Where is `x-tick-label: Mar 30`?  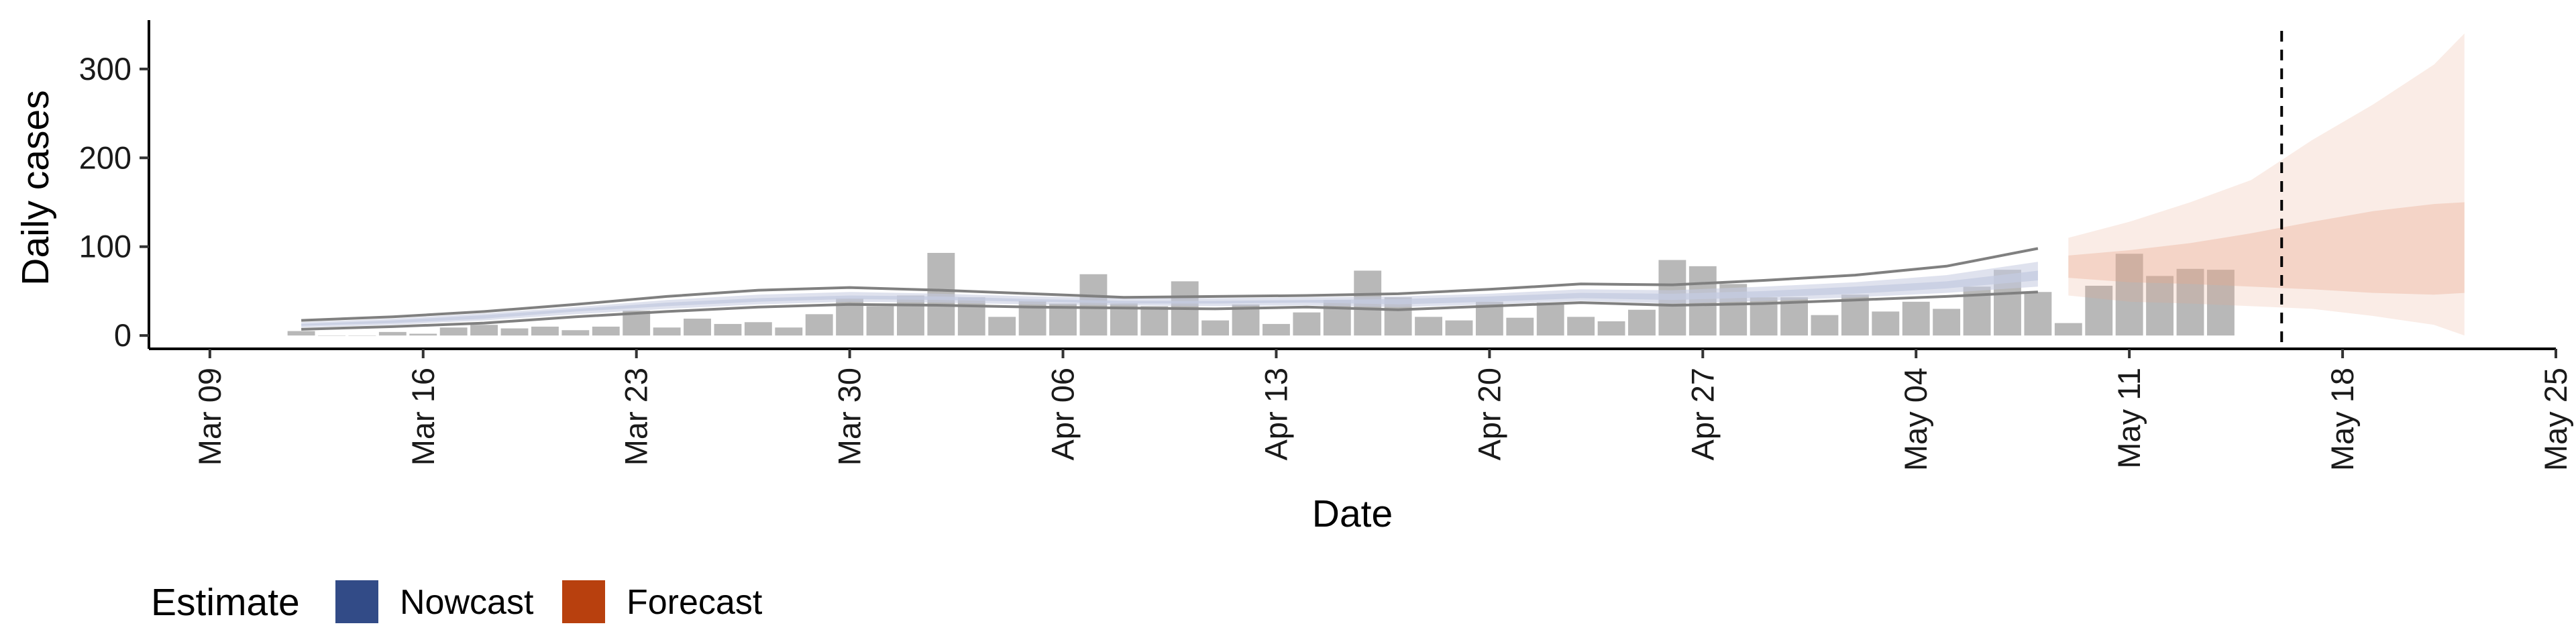 x-tick-label: Mar 30 is located at coordinates (849, 417).